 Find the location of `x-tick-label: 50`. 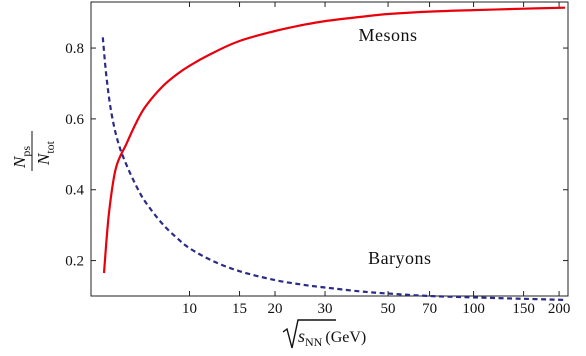

x-tick-label: 50 is located at coordinates (388, 309).